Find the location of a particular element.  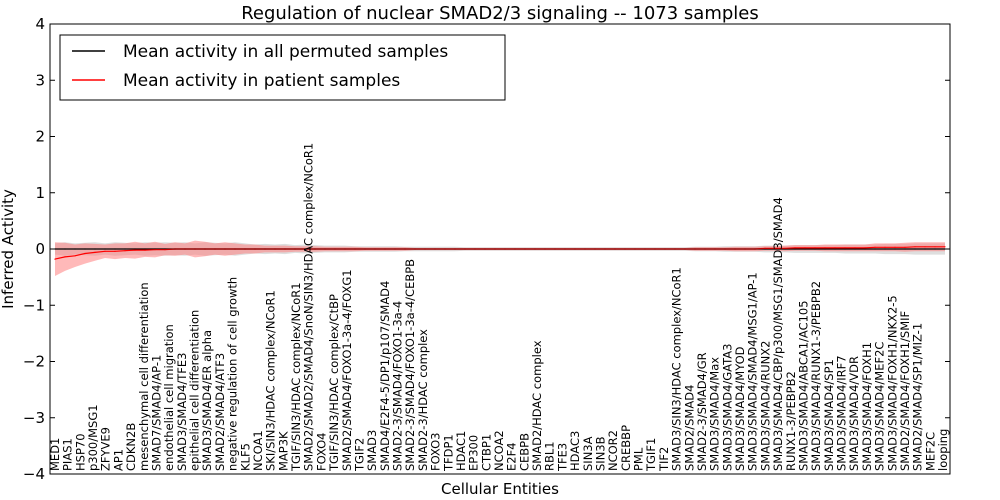

entity-label-41: HDAC3 is located at coordinates (575, 451).